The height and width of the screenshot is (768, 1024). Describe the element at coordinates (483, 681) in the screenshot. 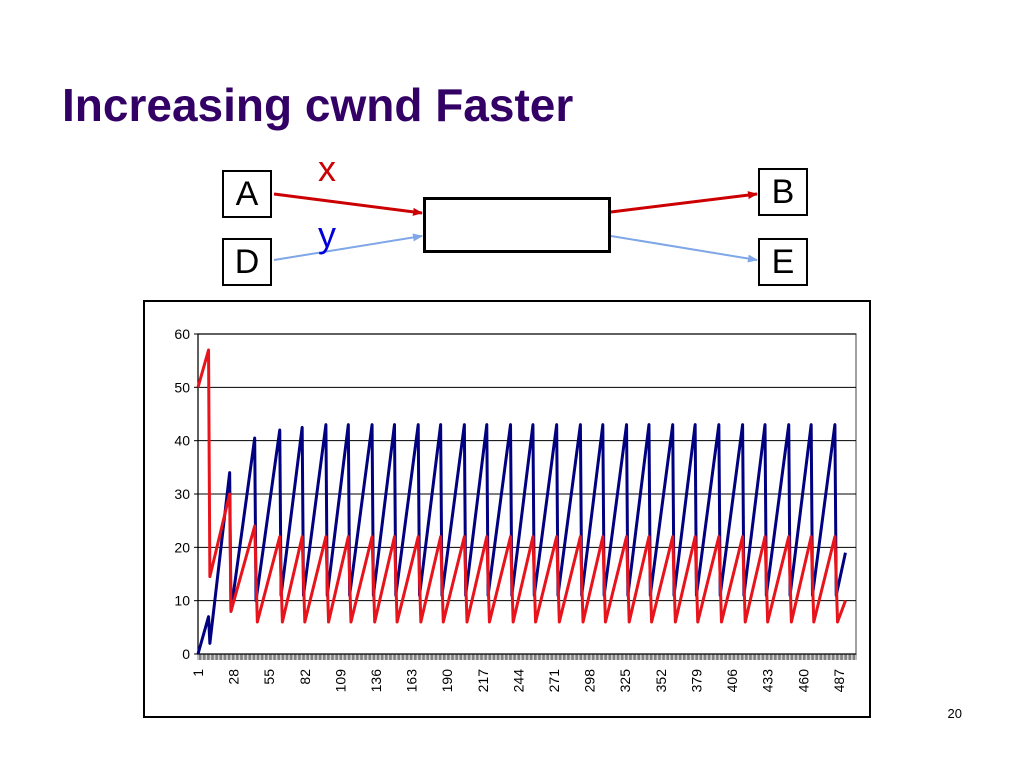

I see `x-tick-label: 217` at that location.